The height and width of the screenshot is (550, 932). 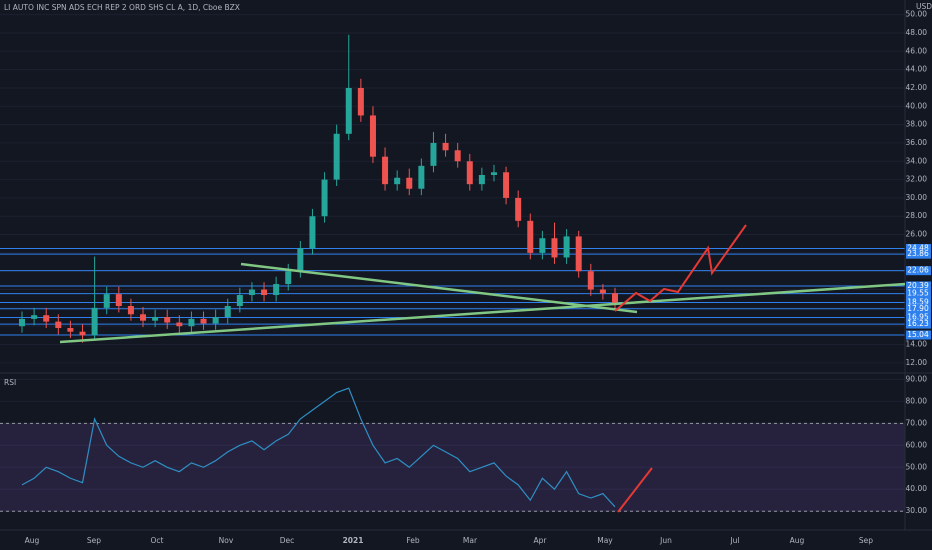 What do you see at coordinates (680, 268) in the screenshot?
I see `projection` at bounding box center [680, 268].